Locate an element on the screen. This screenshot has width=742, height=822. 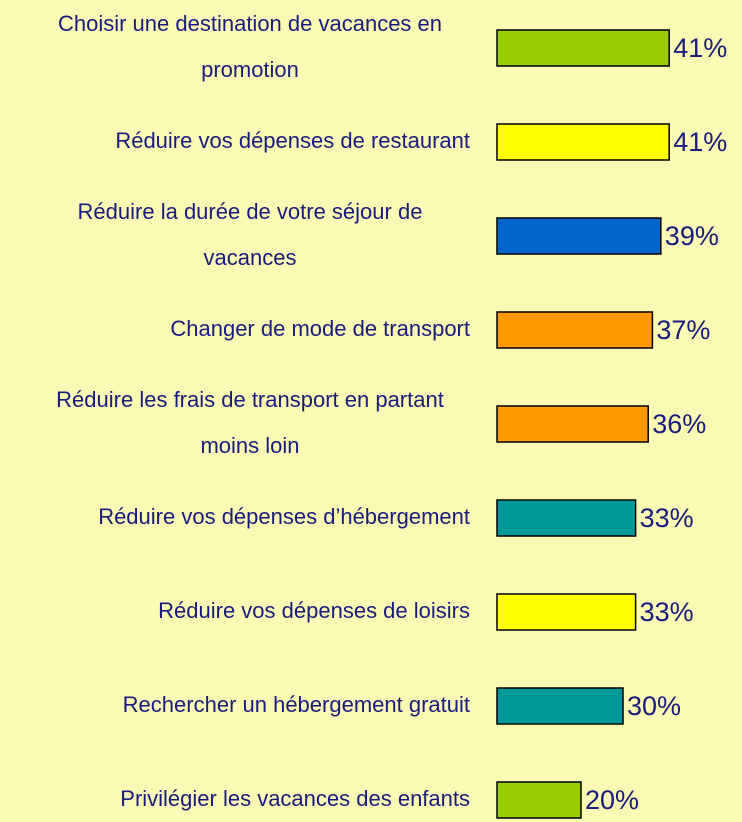
value-label: 30% is located at coordinates (654, 706).